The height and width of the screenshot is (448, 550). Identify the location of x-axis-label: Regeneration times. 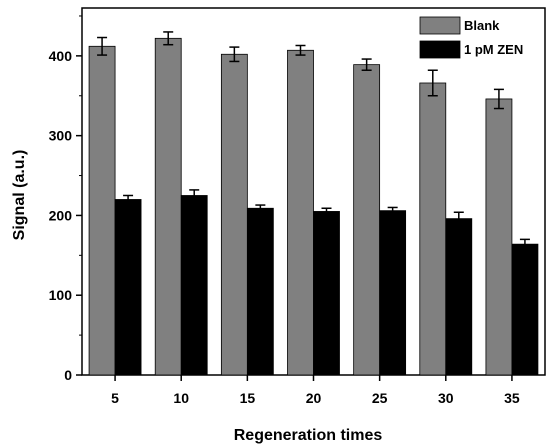
(308, 435).